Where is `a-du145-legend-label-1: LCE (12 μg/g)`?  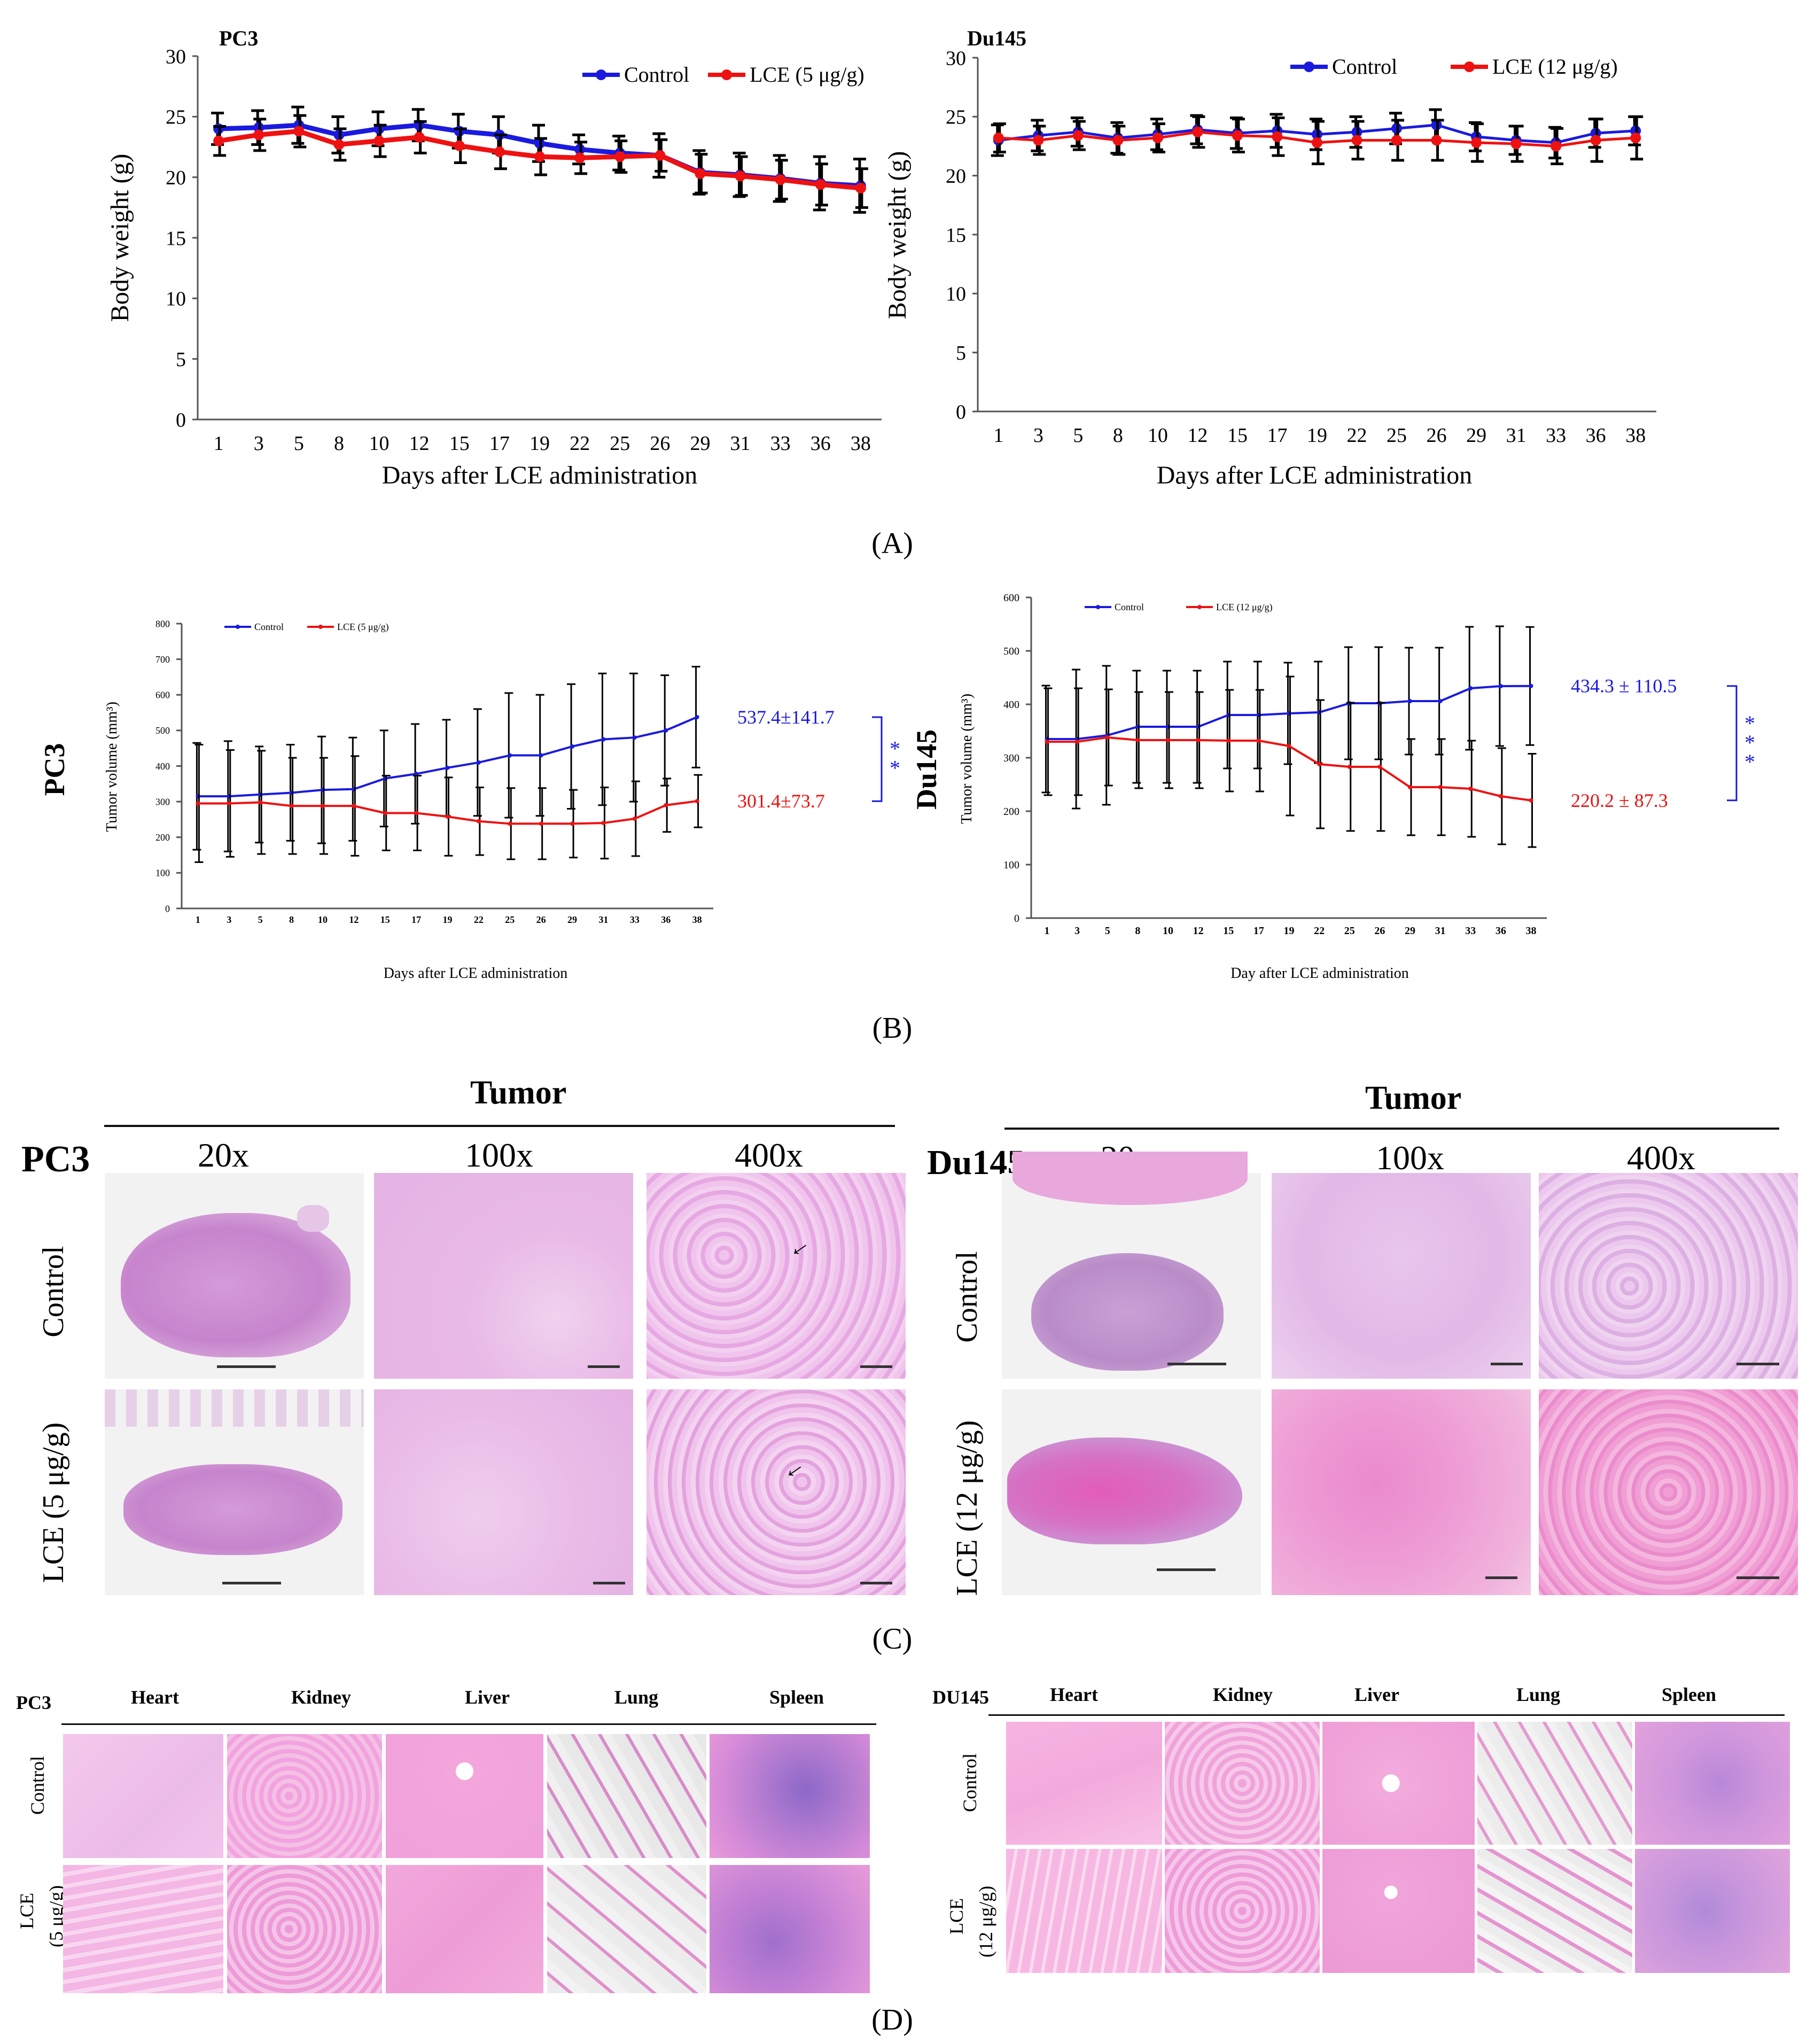 a-du145-legend-label-1: LCE (12 μg/g) is located at coordinates (1555, 67).